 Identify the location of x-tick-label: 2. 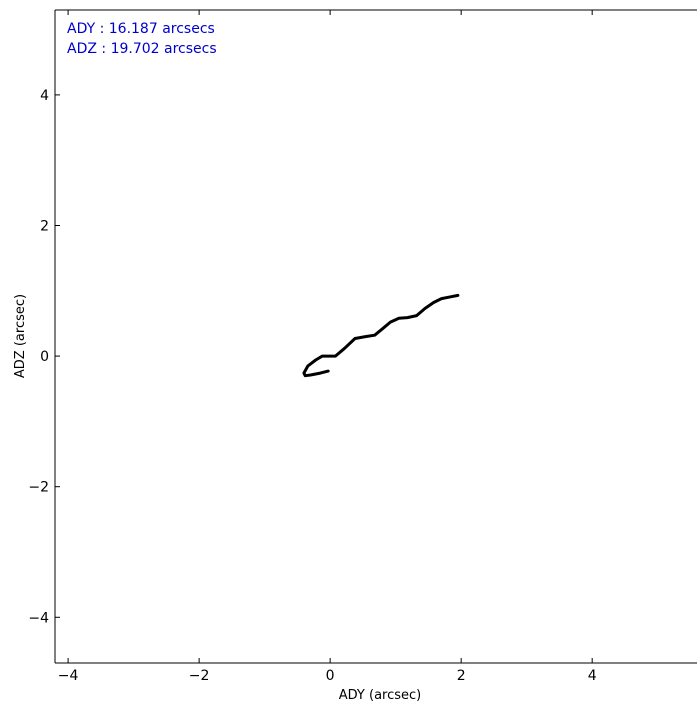
(461, 676).